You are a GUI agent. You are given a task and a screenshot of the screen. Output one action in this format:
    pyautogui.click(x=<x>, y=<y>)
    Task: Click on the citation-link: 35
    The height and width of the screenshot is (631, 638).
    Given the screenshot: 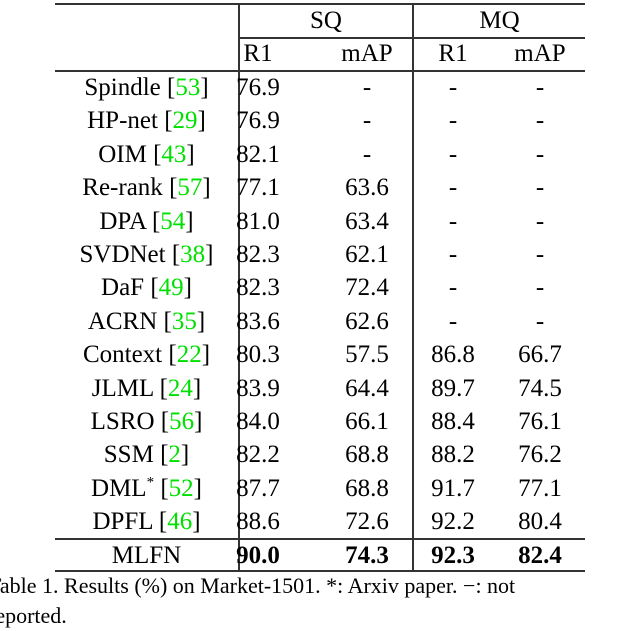 What is the action you would take?
    pyautogui.click(x=184, y=321)
    